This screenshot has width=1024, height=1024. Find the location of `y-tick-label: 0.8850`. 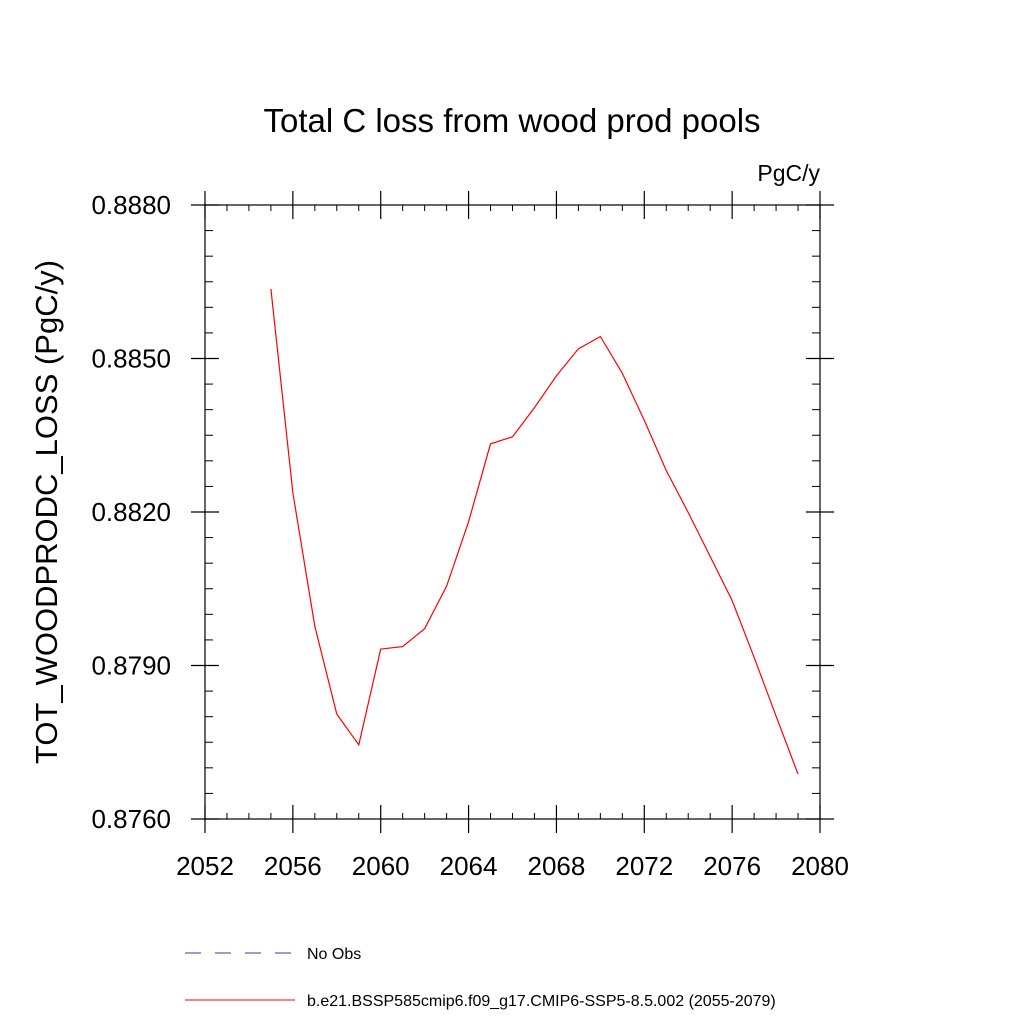

y-tick-label: 0.8850 is located at coordinates (131, 359).